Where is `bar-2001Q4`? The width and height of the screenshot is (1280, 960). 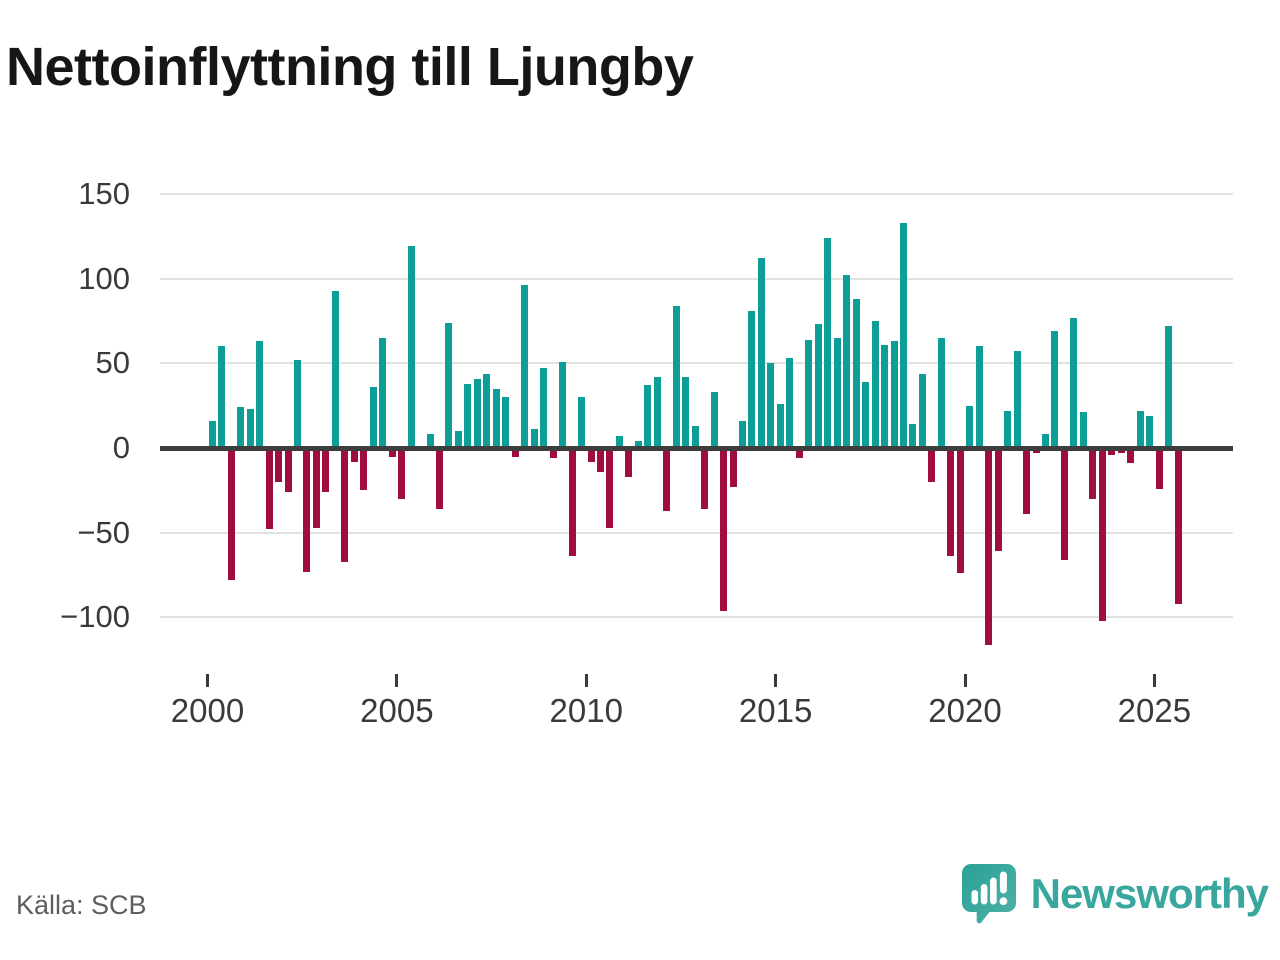
bar-2001Q4 is located at coordinates (278, 465).